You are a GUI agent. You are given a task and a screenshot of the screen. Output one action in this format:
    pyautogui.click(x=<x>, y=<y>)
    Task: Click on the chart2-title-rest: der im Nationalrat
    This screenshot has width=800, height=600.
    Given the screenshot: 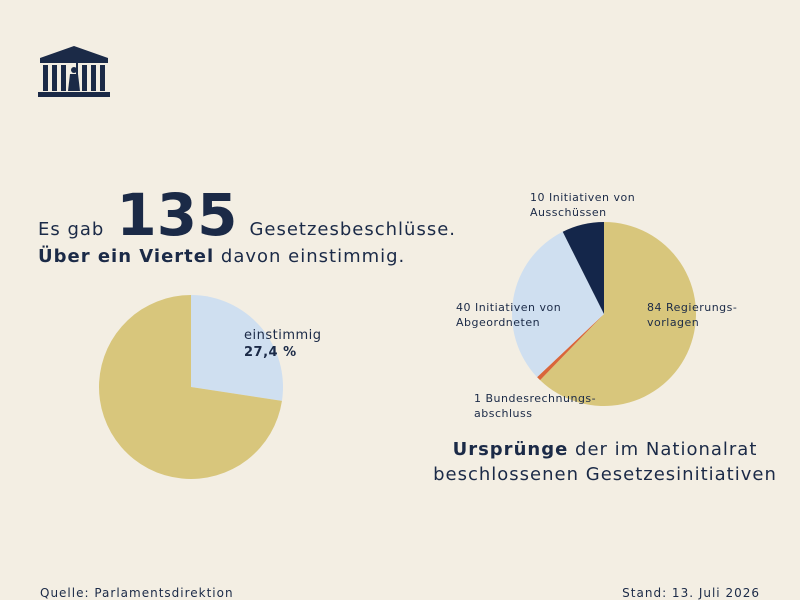 What is the action you would take?
    pyautogui.click(x=663, y=449)
    